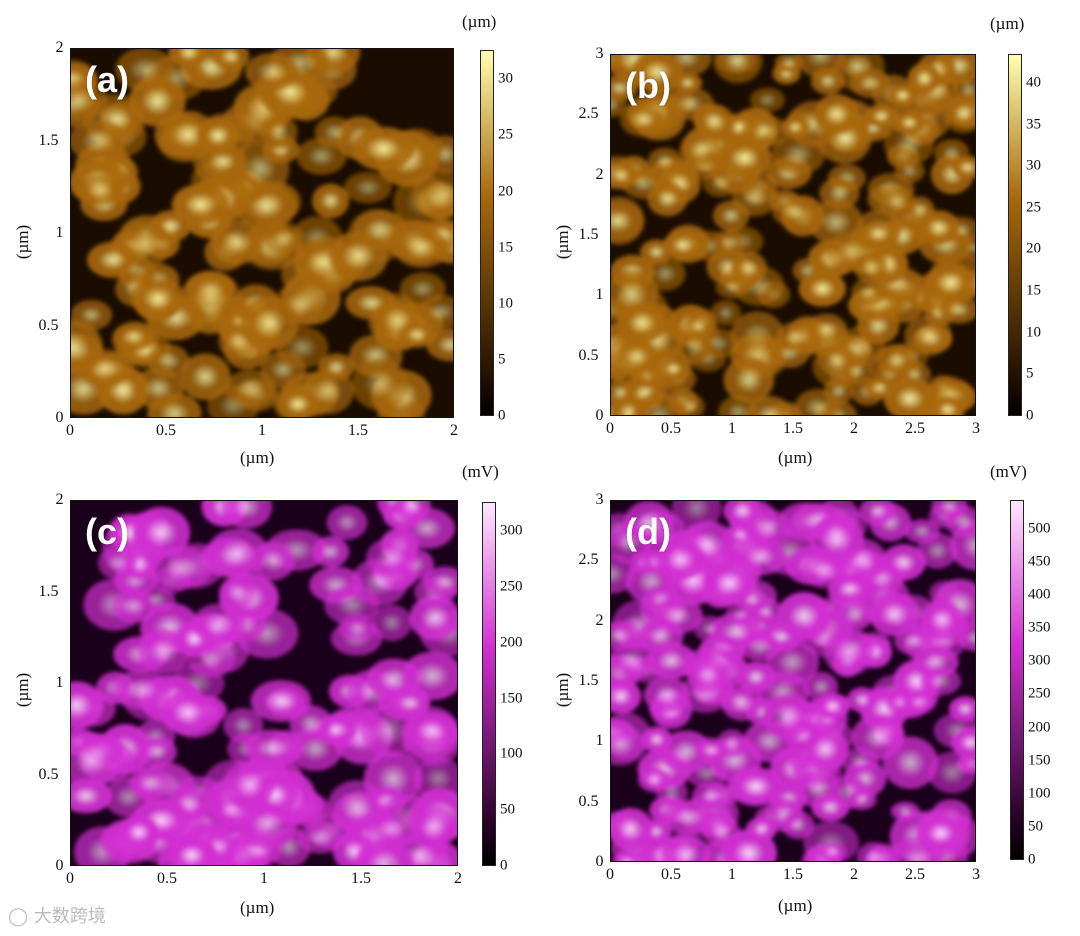  I want to click on colorbar-tick-label: 100, so click(511, 753).